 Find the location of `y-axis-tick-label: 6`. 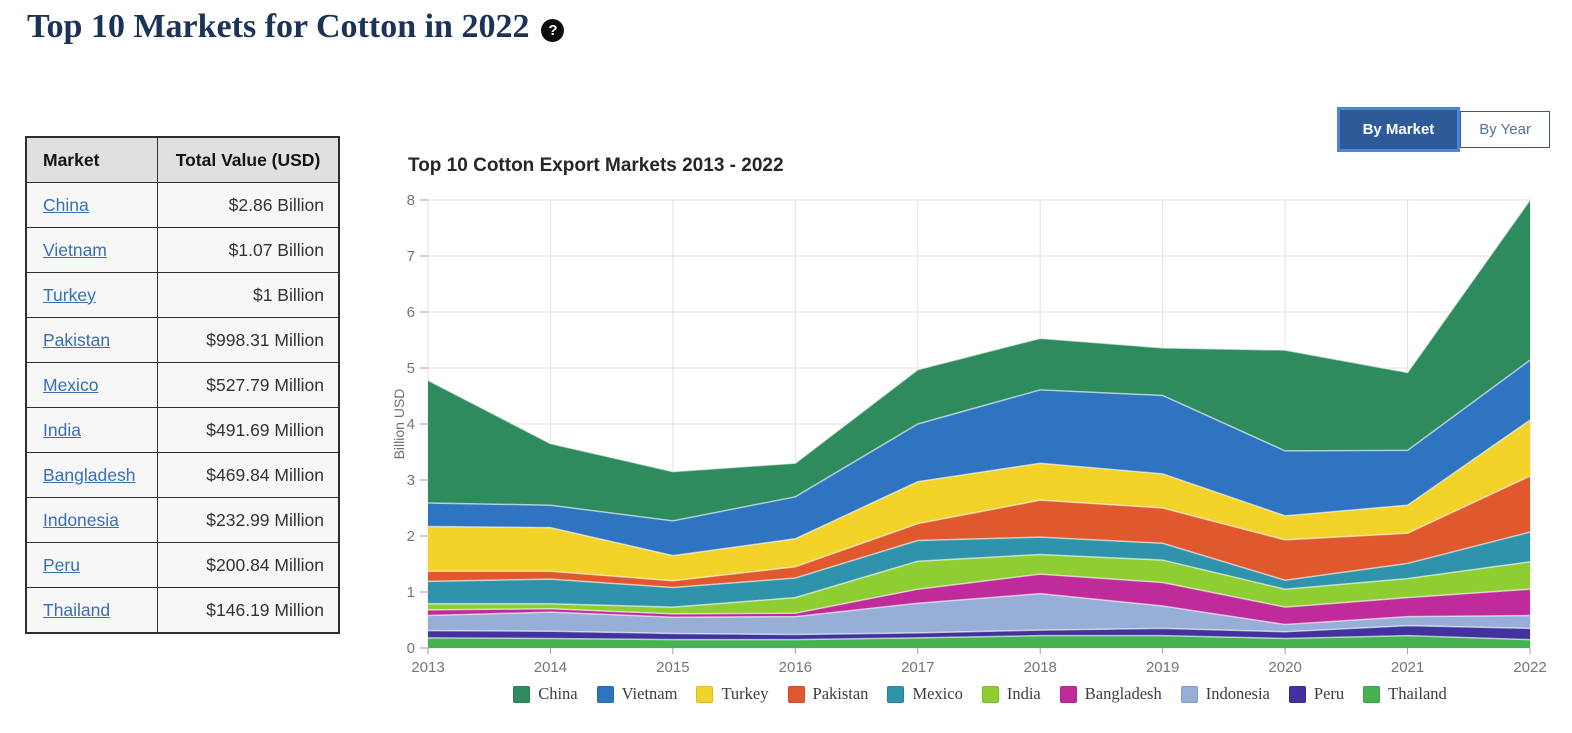

y-axis-tick-label: 6 is located at coordinates (411, 312).